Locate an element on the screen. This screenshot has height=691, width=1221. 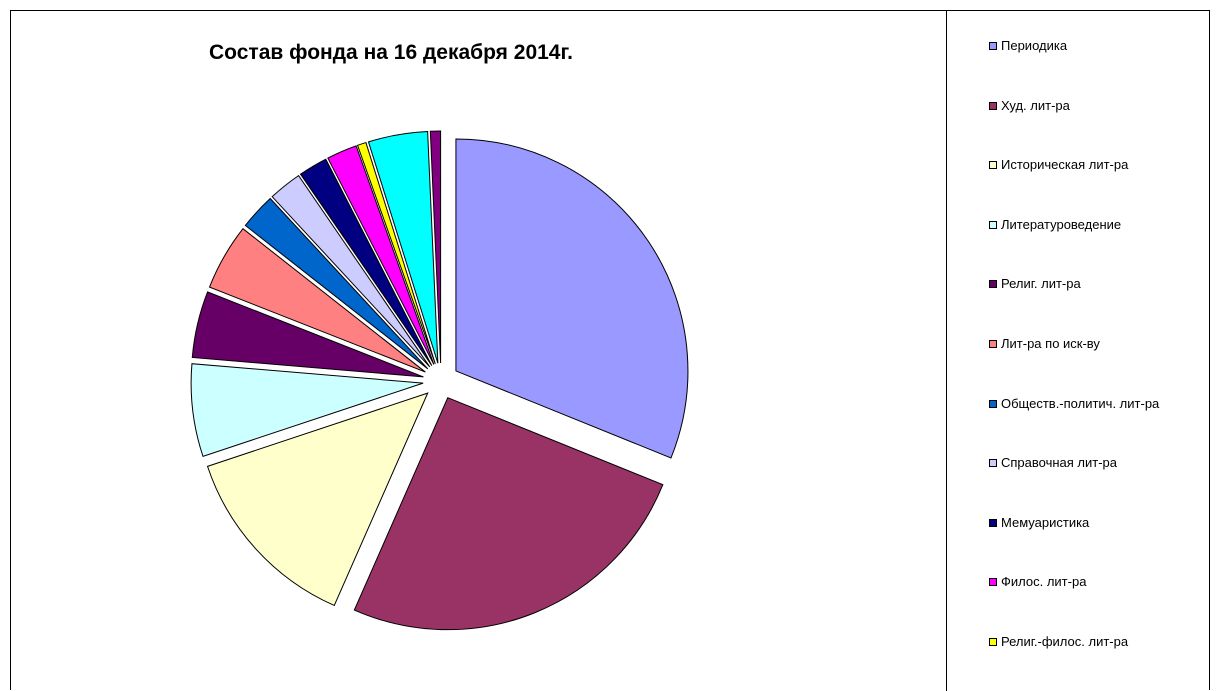
legend-label: Религ.-филос. лит-ра is located at coordinates (1065, 641).